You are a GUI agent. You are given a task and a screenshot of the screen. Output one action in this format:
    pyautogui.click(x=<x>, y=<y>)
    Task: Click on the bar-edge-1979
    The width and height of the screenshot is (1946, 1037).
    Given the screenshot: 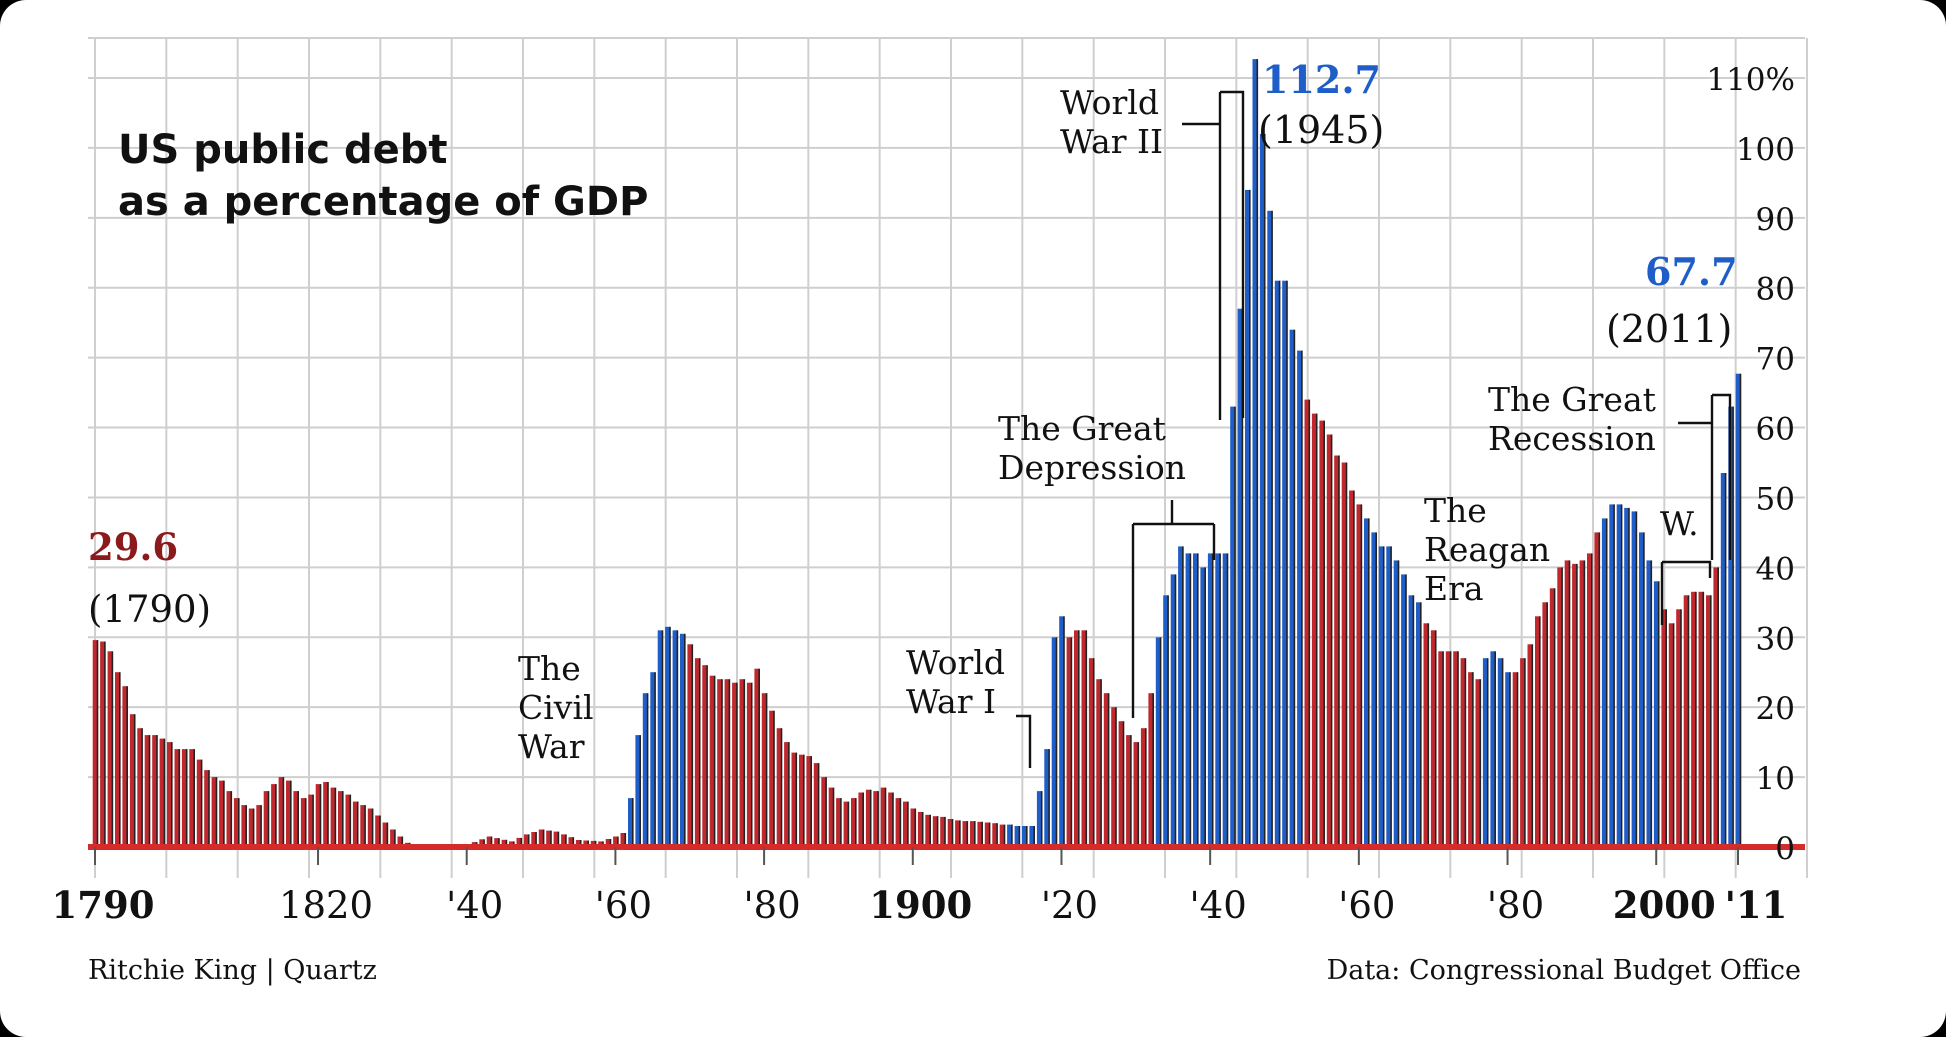 What is the action you would take?
    pyautogui.click(x=1502, y=752)
    